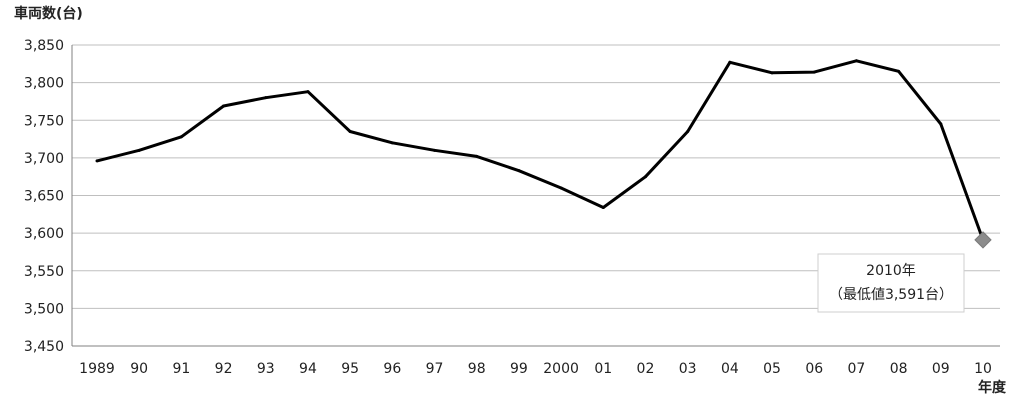 The height and width of the screenshot is (399, 1012). I want to click on y-tick-label: 3,600, so click(44, 234).